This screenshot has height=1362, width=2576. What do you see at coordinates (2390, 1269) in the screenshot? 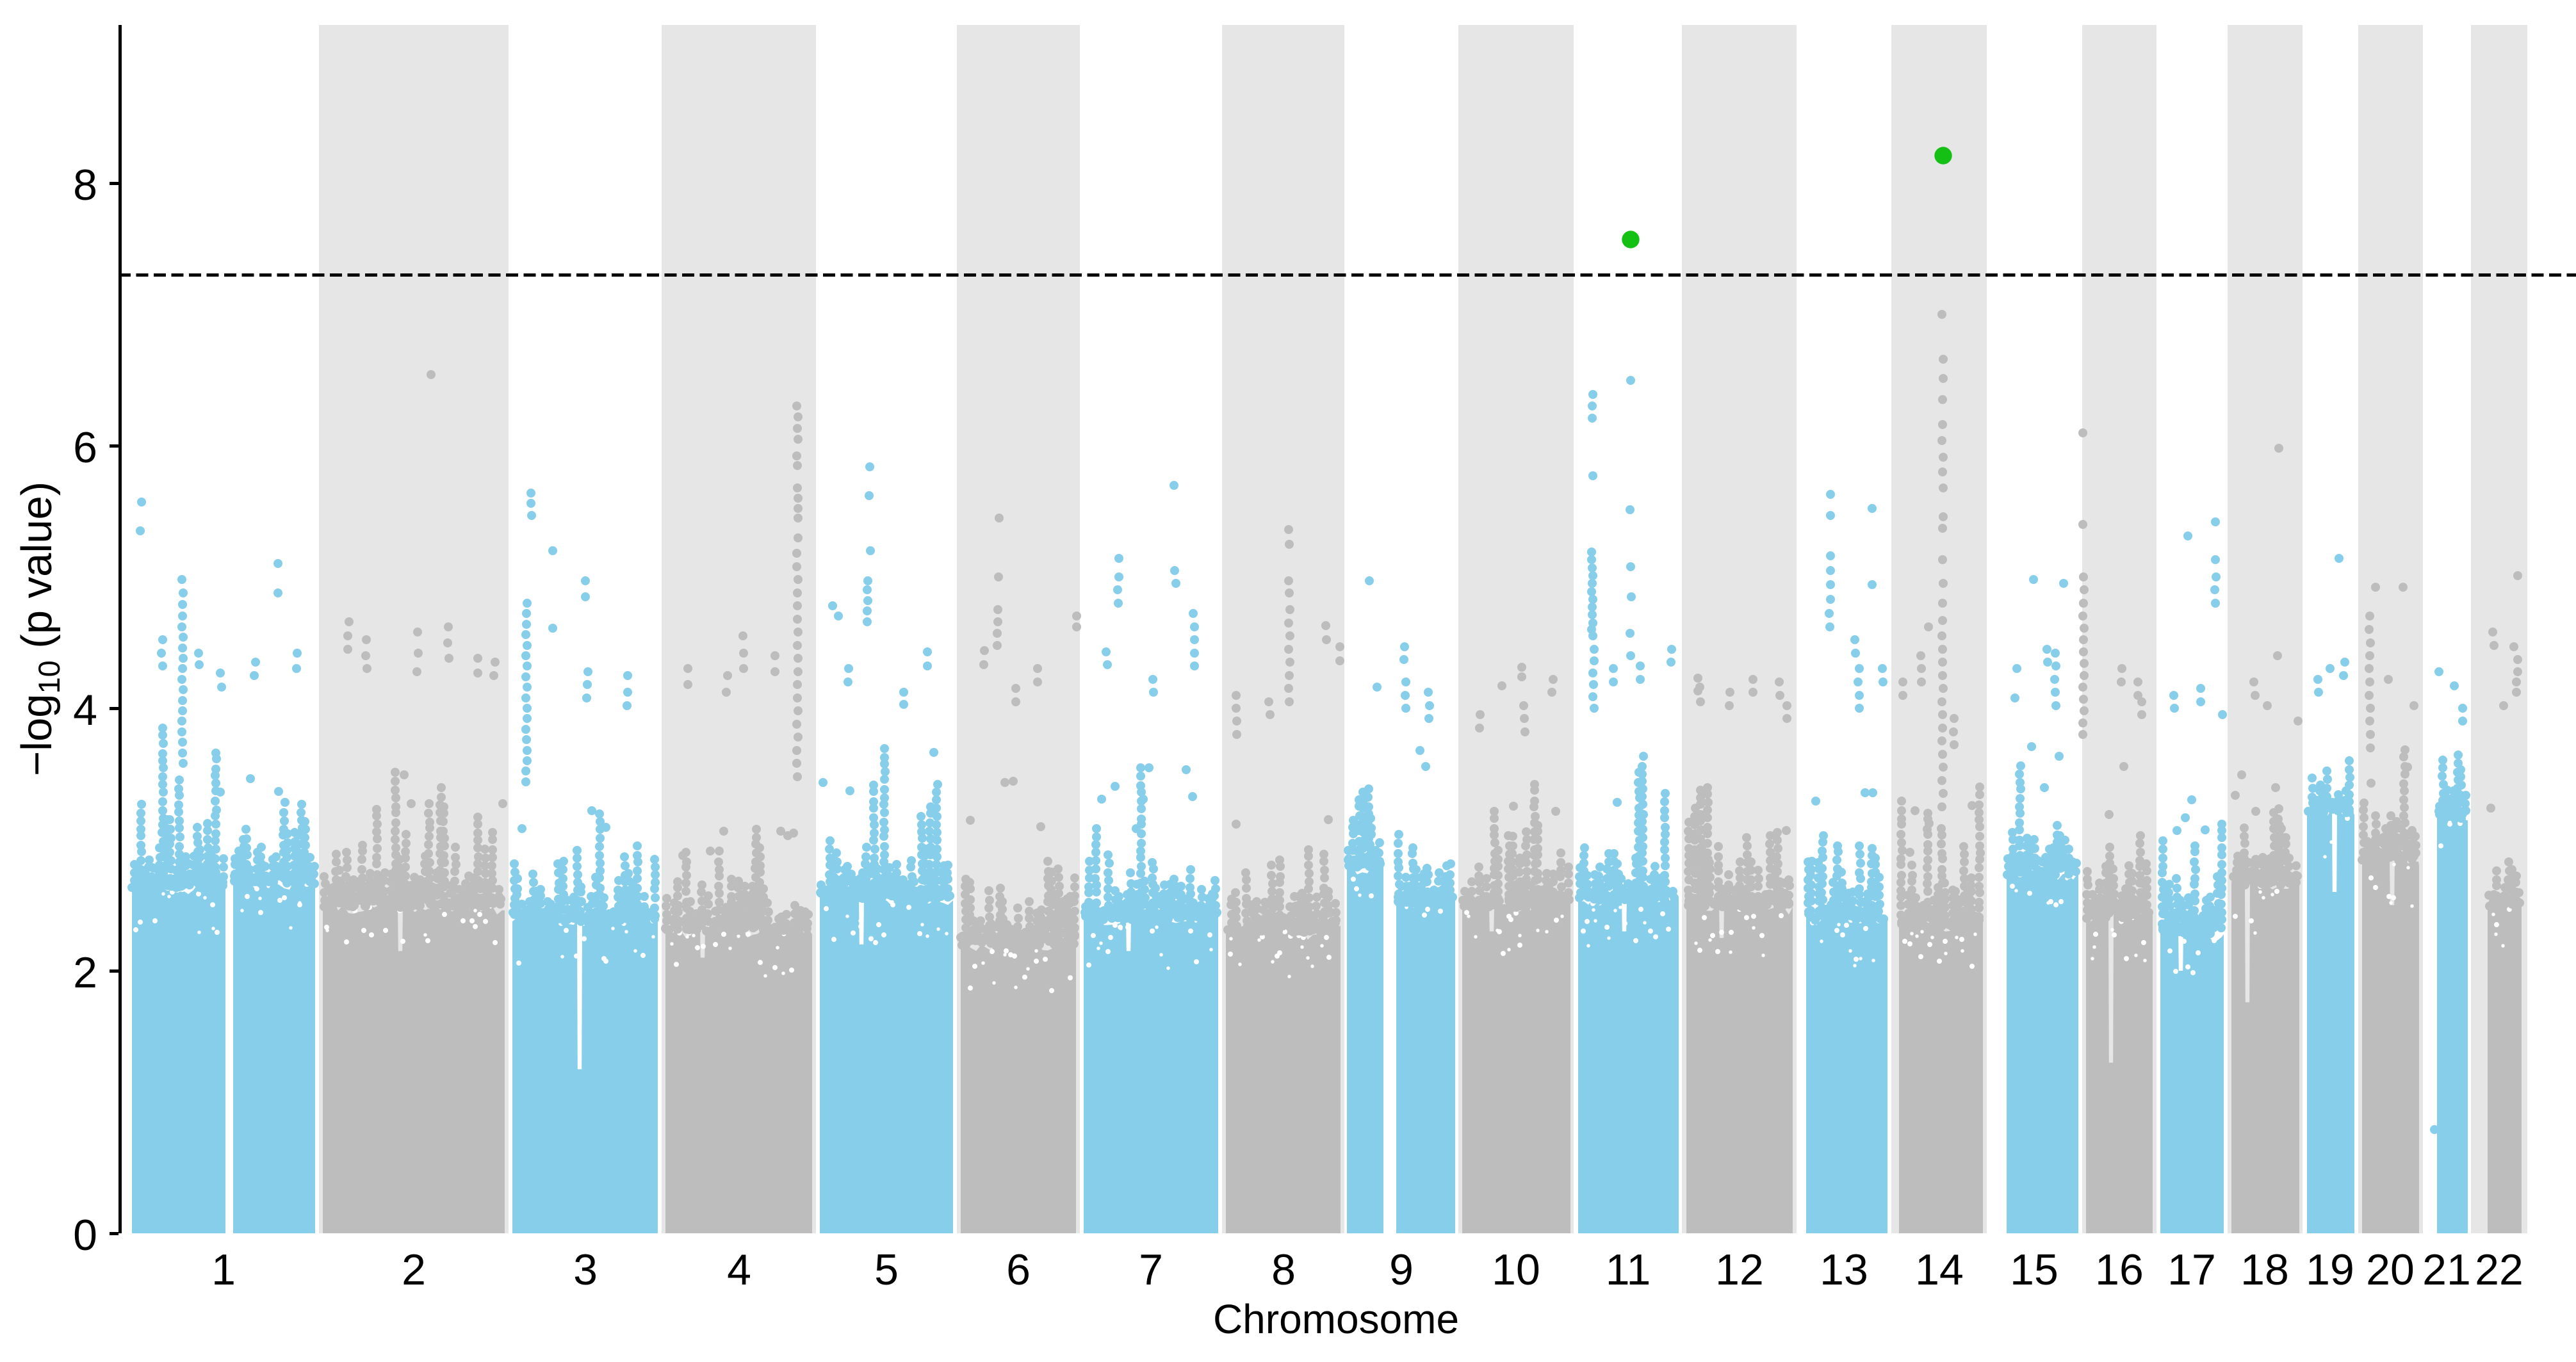
I see `svg-text: 20` at bounding box center [2390, 1269].